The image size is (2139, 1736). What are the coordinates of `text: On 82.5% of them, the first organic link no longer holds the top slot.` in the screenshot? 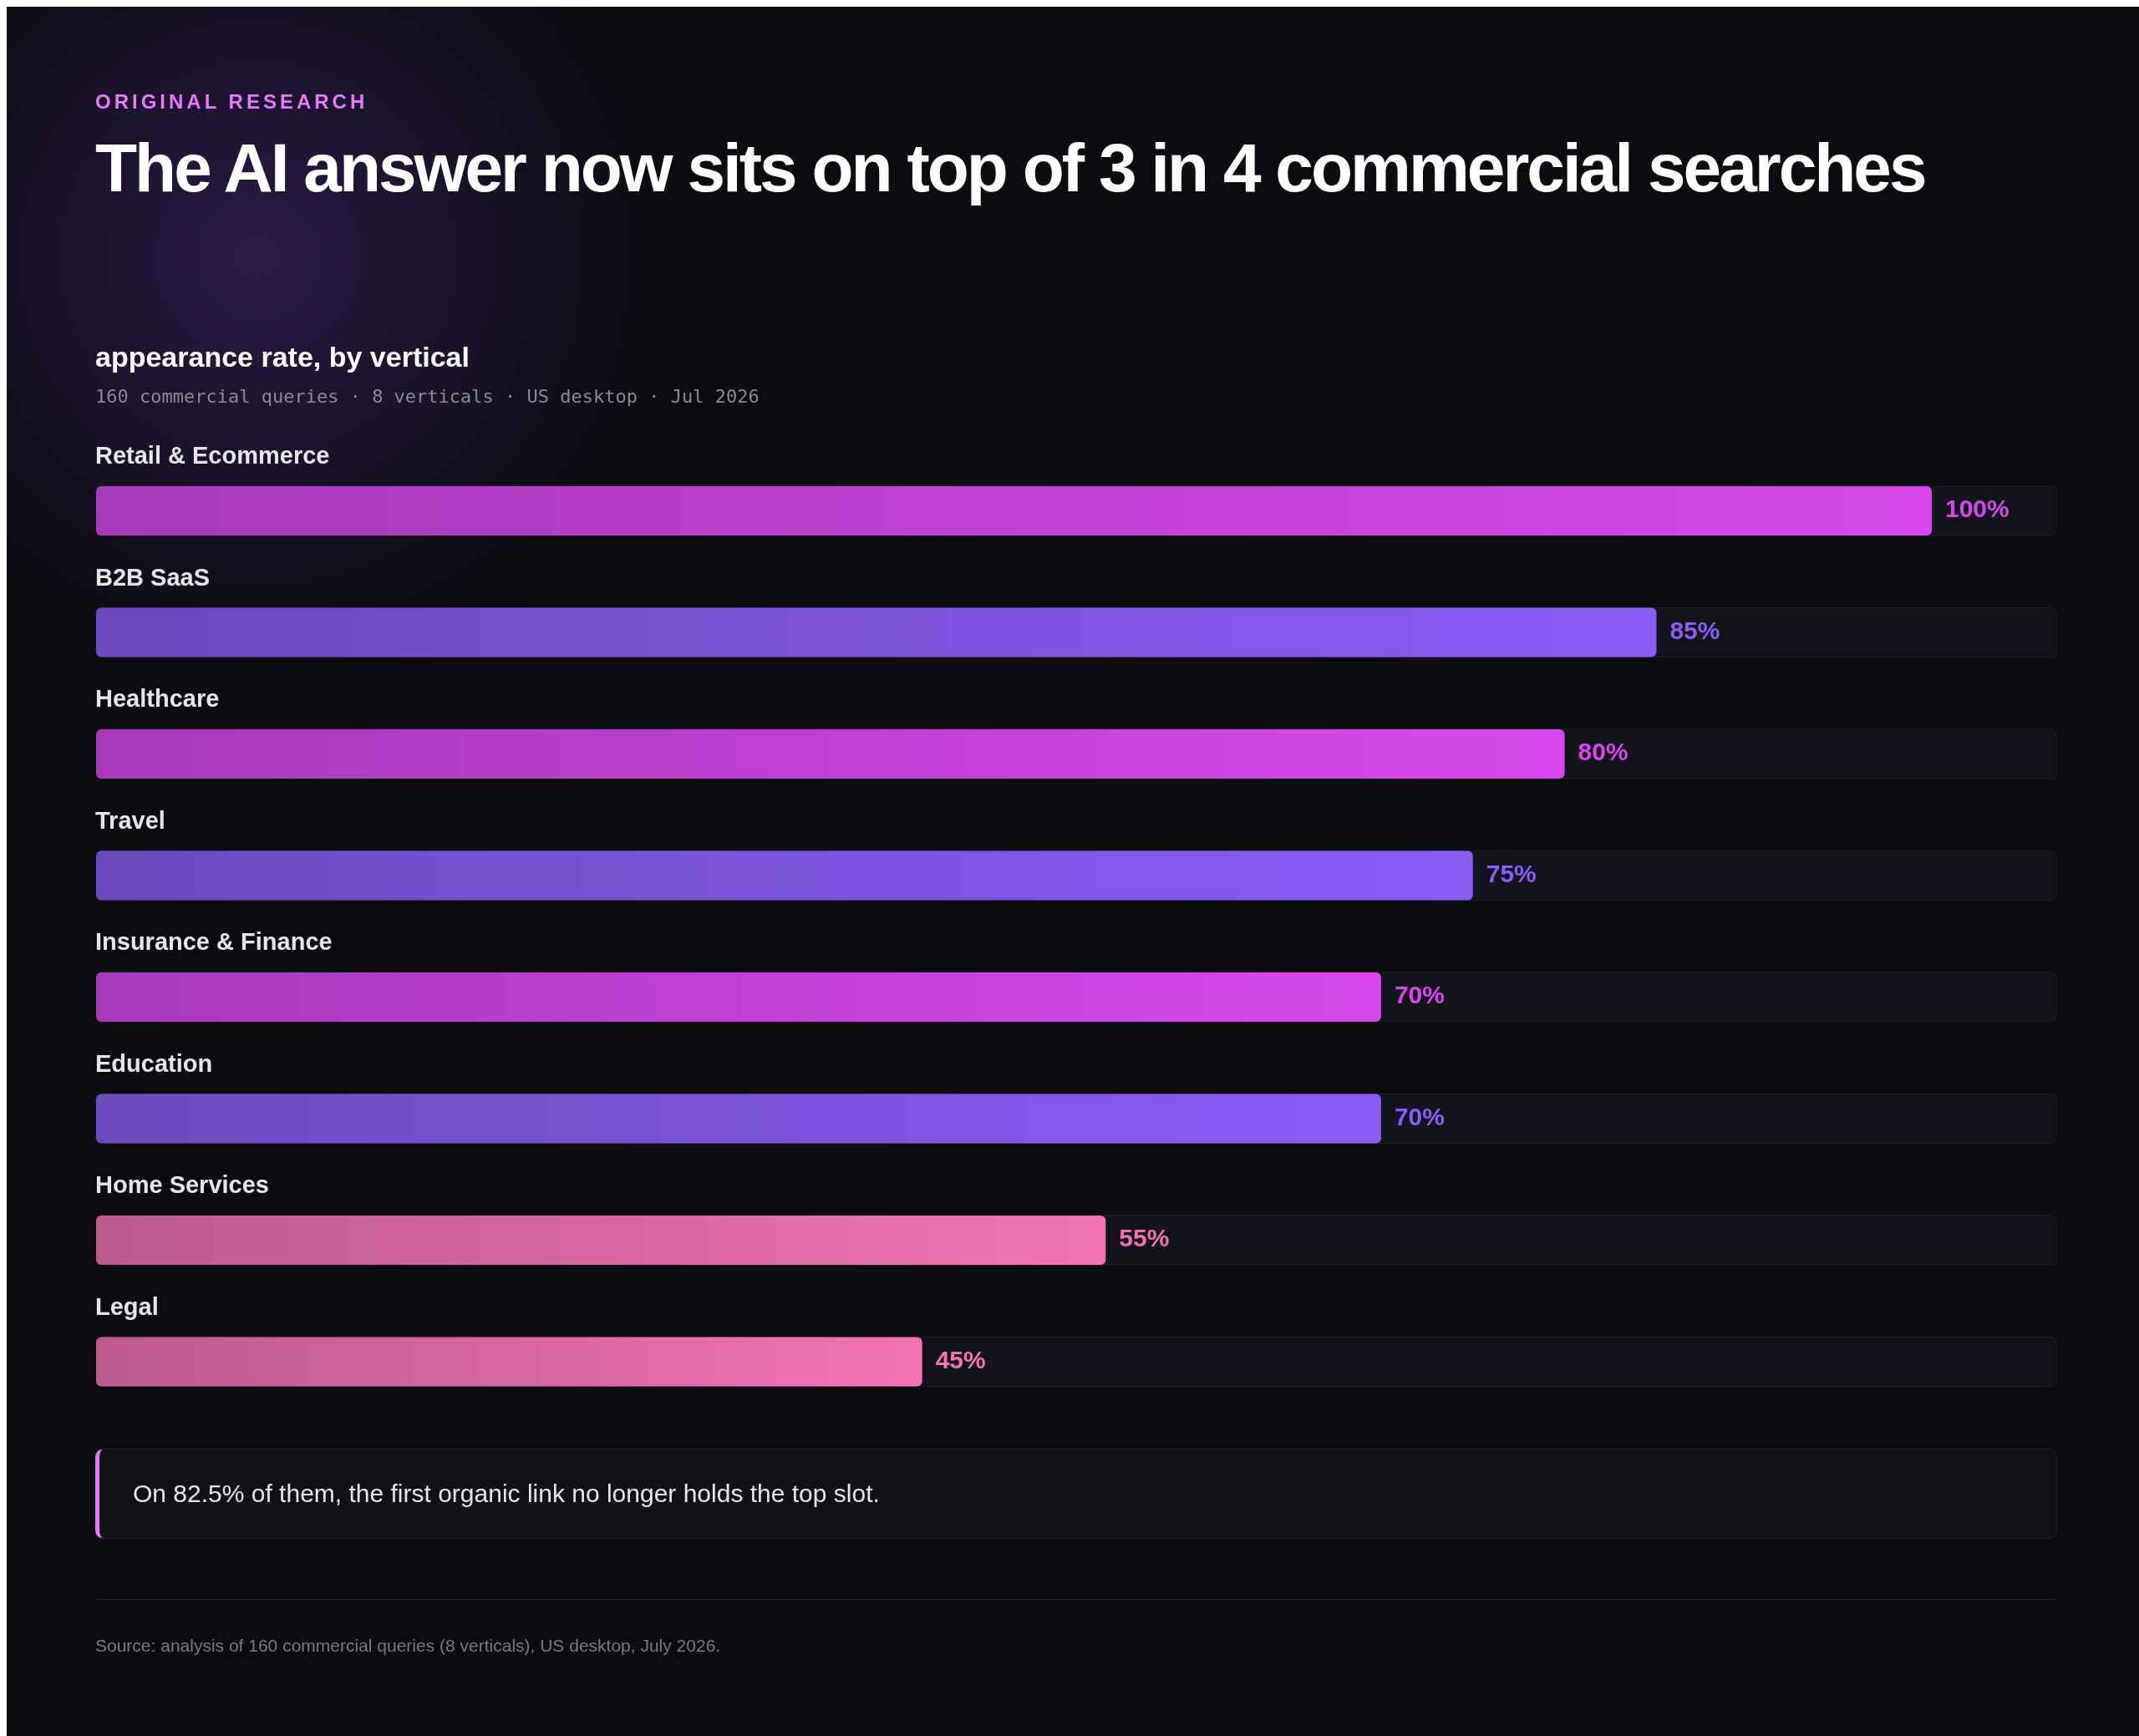 It's located at (1076, 1494).